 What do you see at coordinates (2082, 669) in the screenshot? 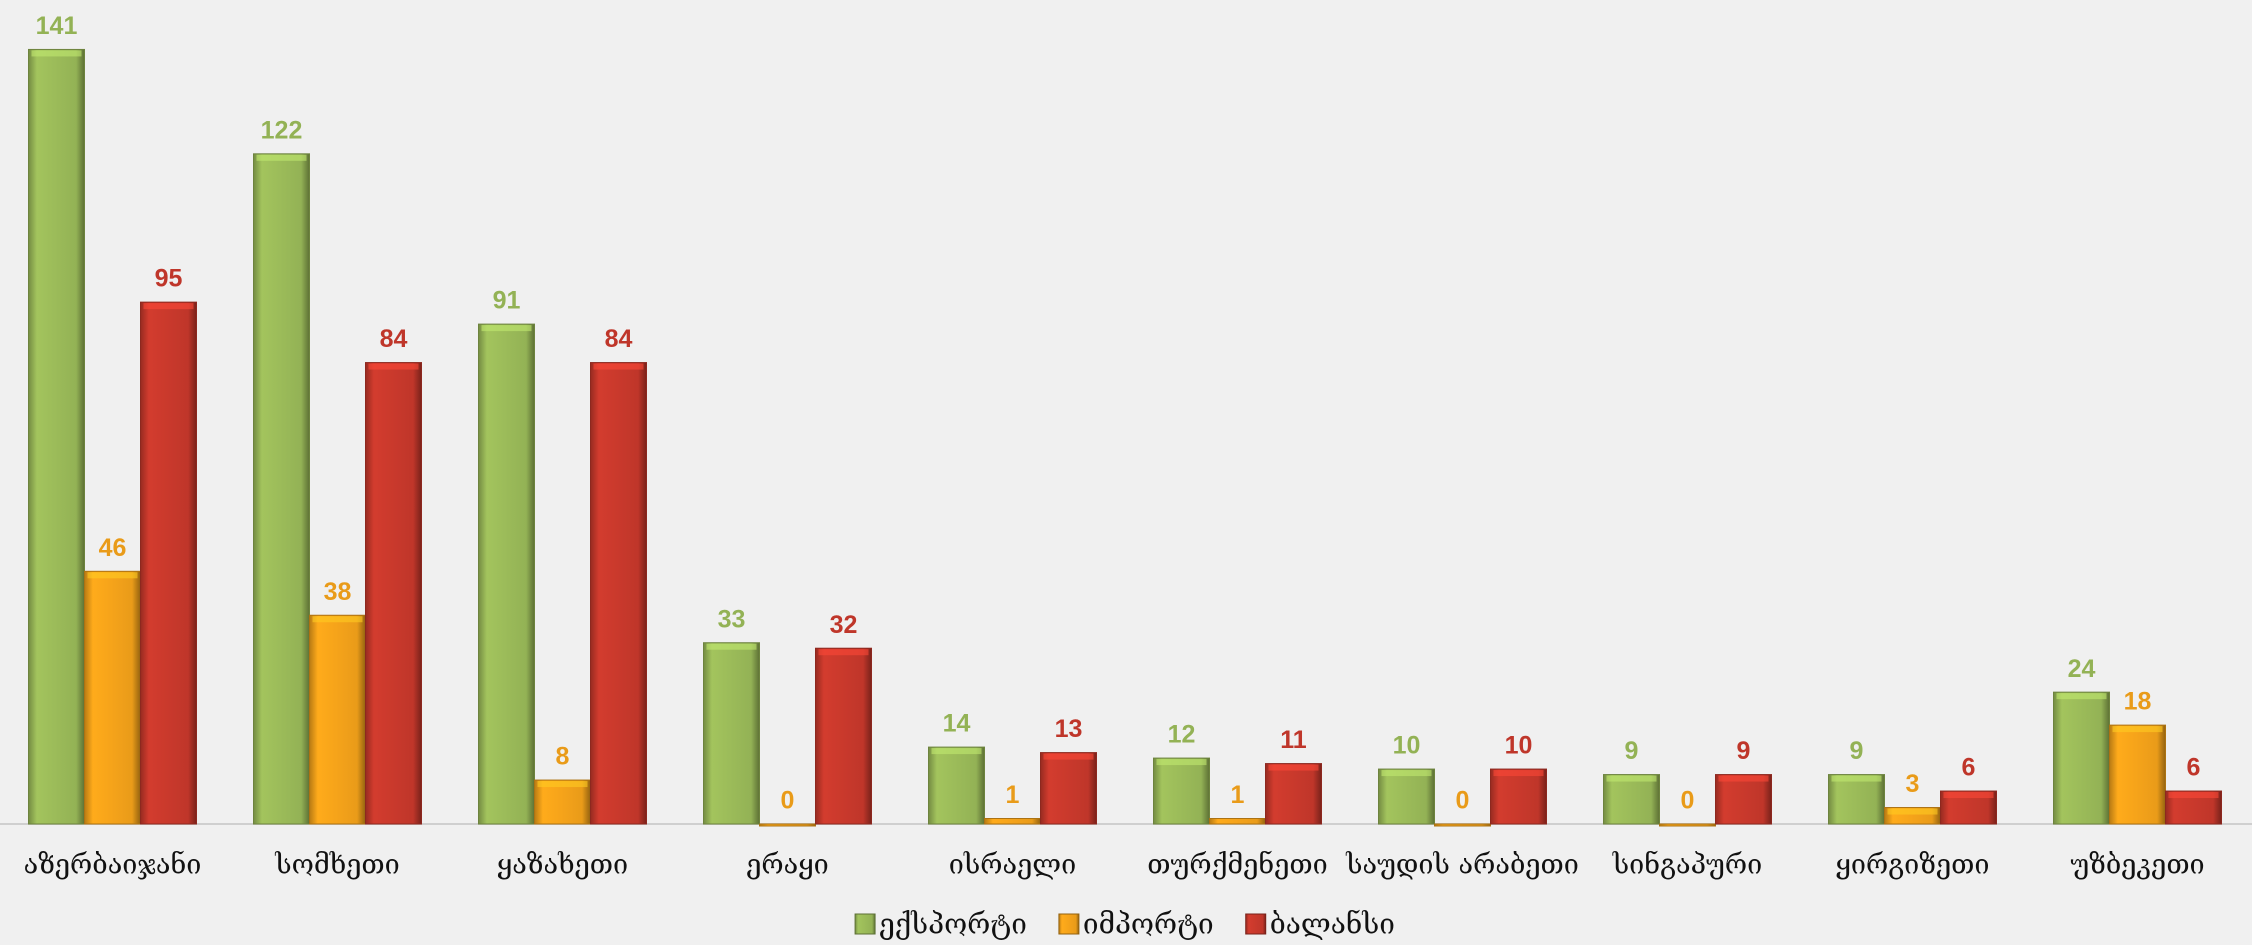
I see `value-label: 24` at bounding box center [2082, 669].